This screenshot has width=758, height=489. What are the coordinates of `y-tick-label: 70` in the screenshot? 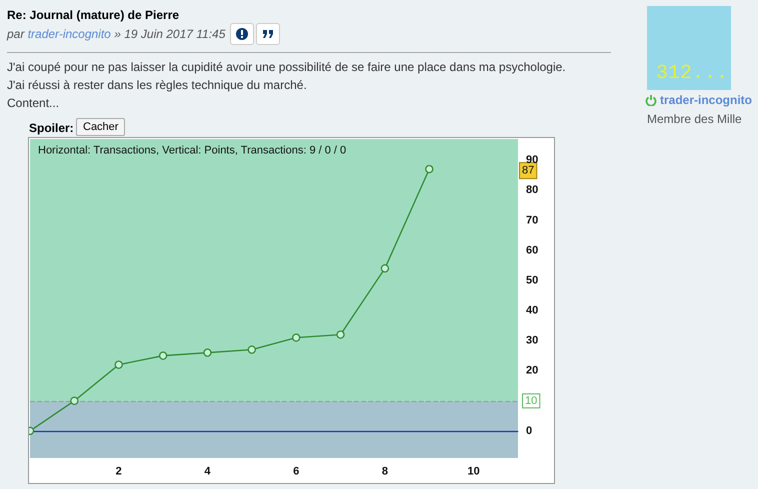 It's located at (532, 220).